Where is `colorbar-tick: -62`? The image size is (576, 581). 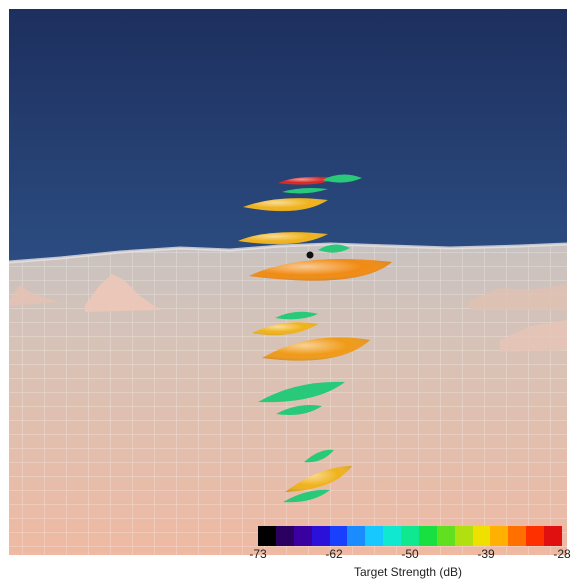
colorbar-tick: -62 is located at coordinates (334, 554).